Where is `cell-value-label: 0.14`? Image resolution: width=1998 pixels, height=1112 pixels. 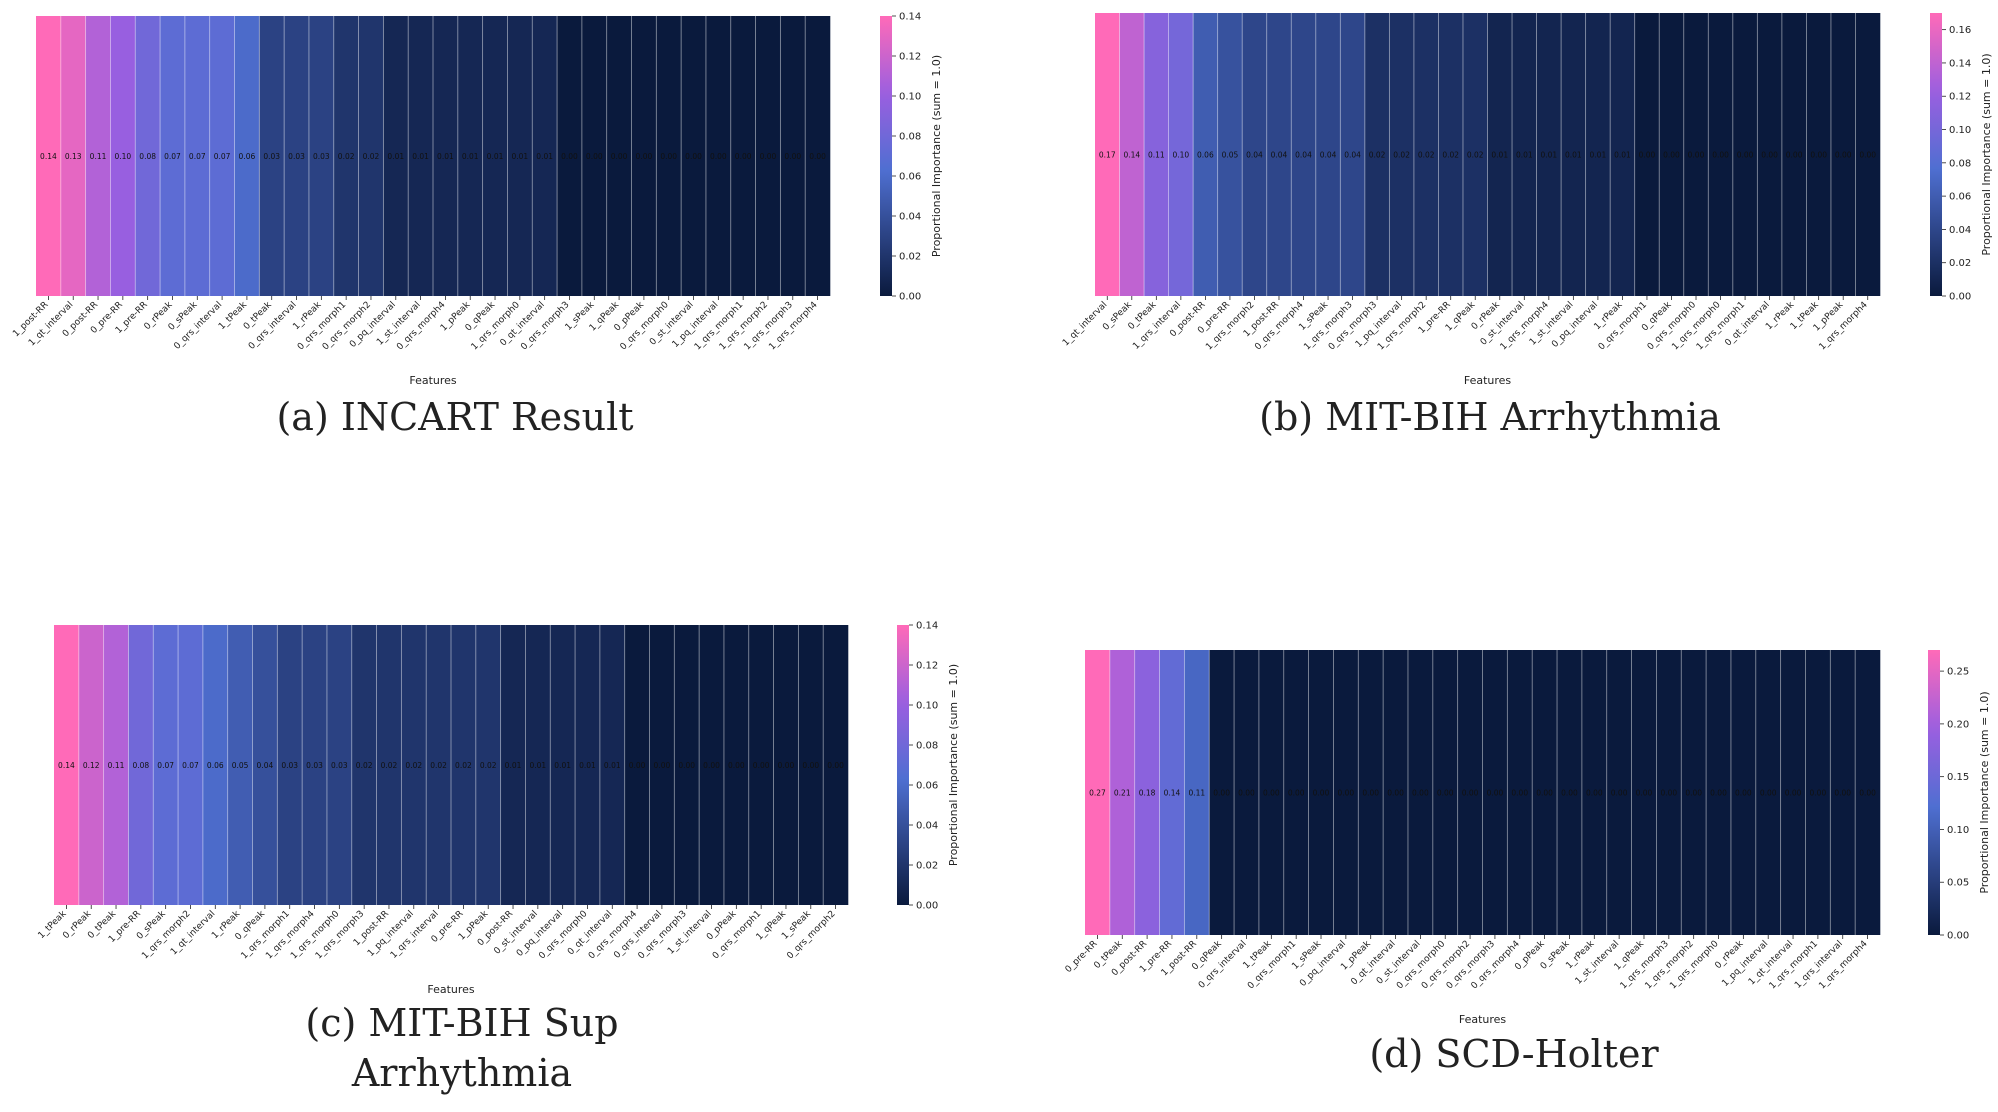 cell-value-label: 0.14 is located at coordinates (1131, 155).